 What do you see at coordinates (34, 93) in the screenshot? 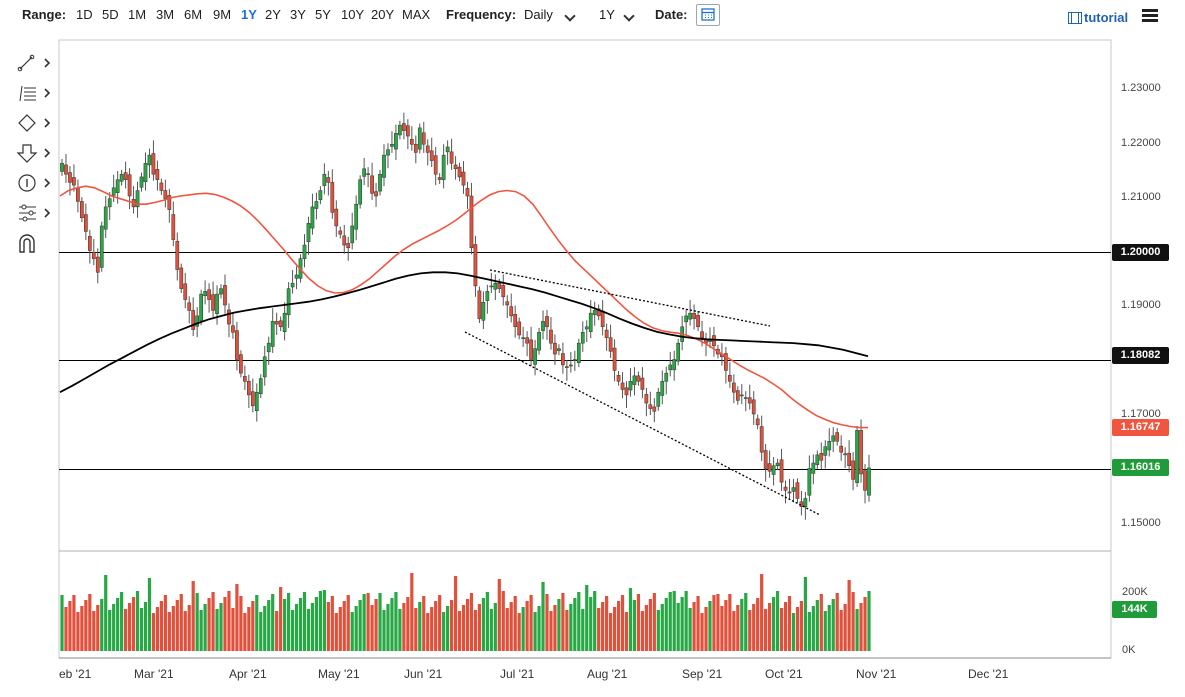
I see `fib-tool-icon` at bounding box center [34, 93].